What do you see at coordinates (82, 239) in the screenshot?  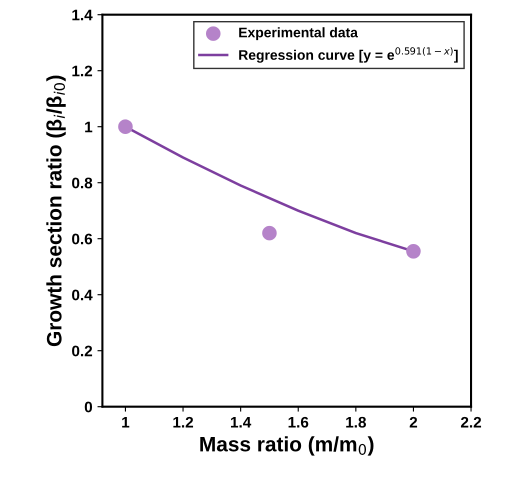 I see `y-tick-label: 0.6` at bounding box center [82, 239].